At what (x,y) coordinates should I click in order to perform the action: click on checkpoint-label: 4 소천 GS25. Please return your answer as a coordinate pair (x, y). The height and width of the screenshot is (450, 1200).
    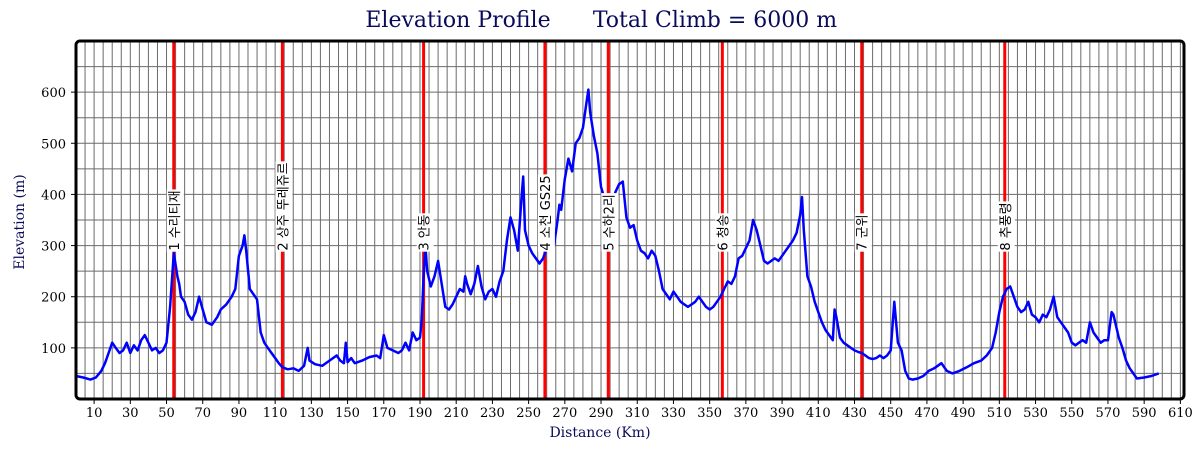
    Looking at the image, I should click on (546, 212).